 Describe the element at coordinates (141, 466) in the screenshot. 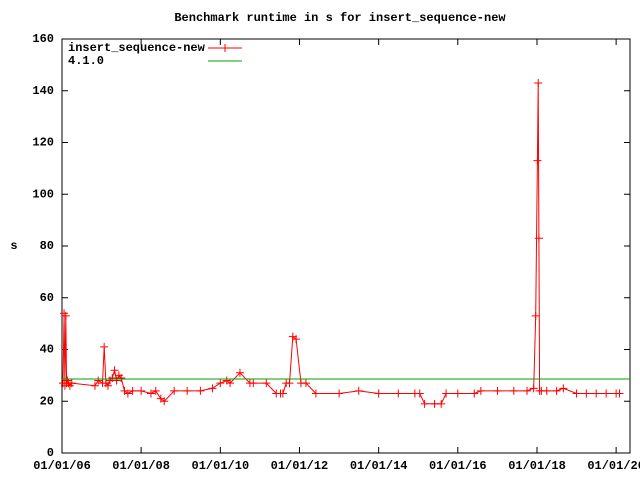

I see `x-tick-label: 01/01/08` at that location.